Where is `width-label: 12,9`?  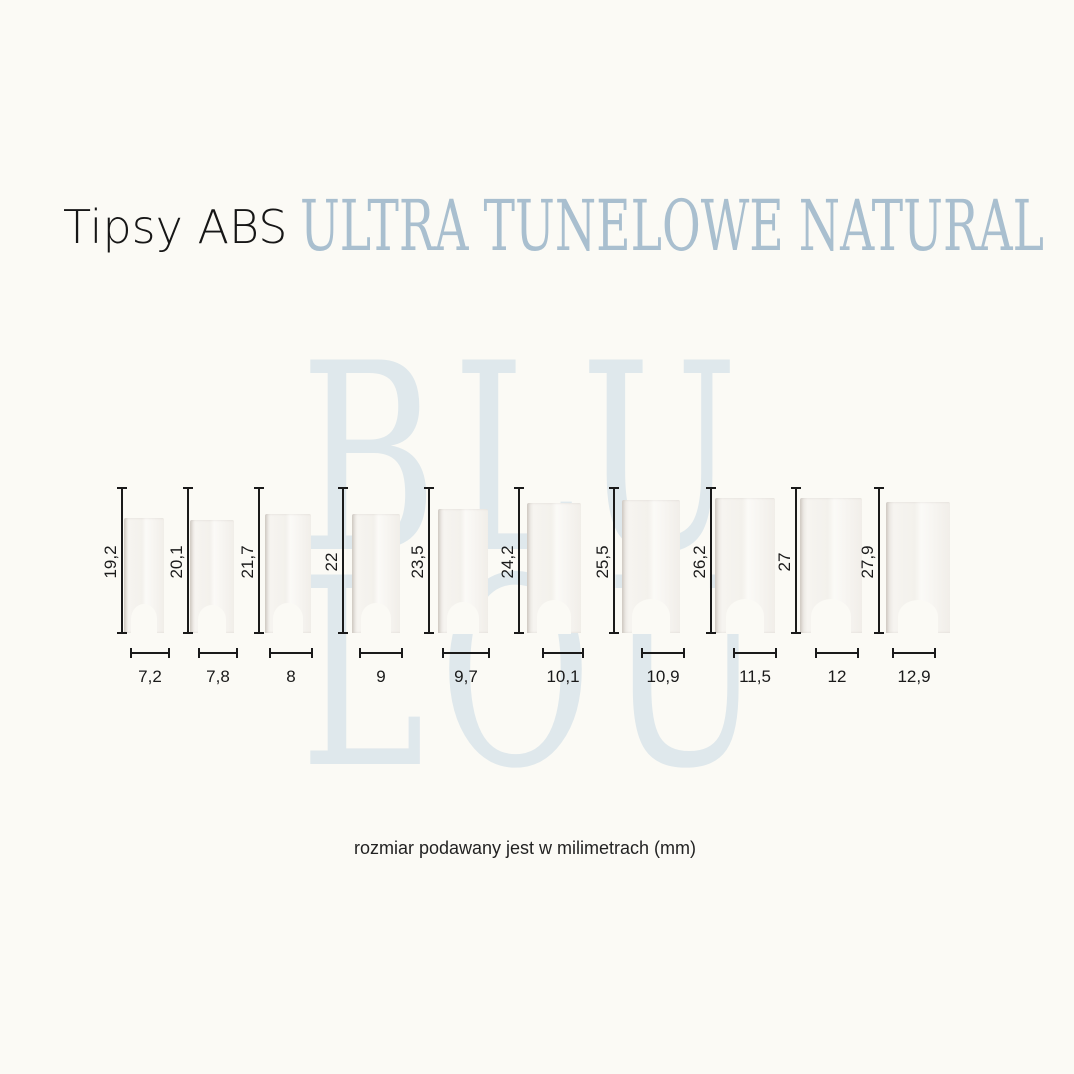
width-label: 12,9 is located at coordinates (914, 676).